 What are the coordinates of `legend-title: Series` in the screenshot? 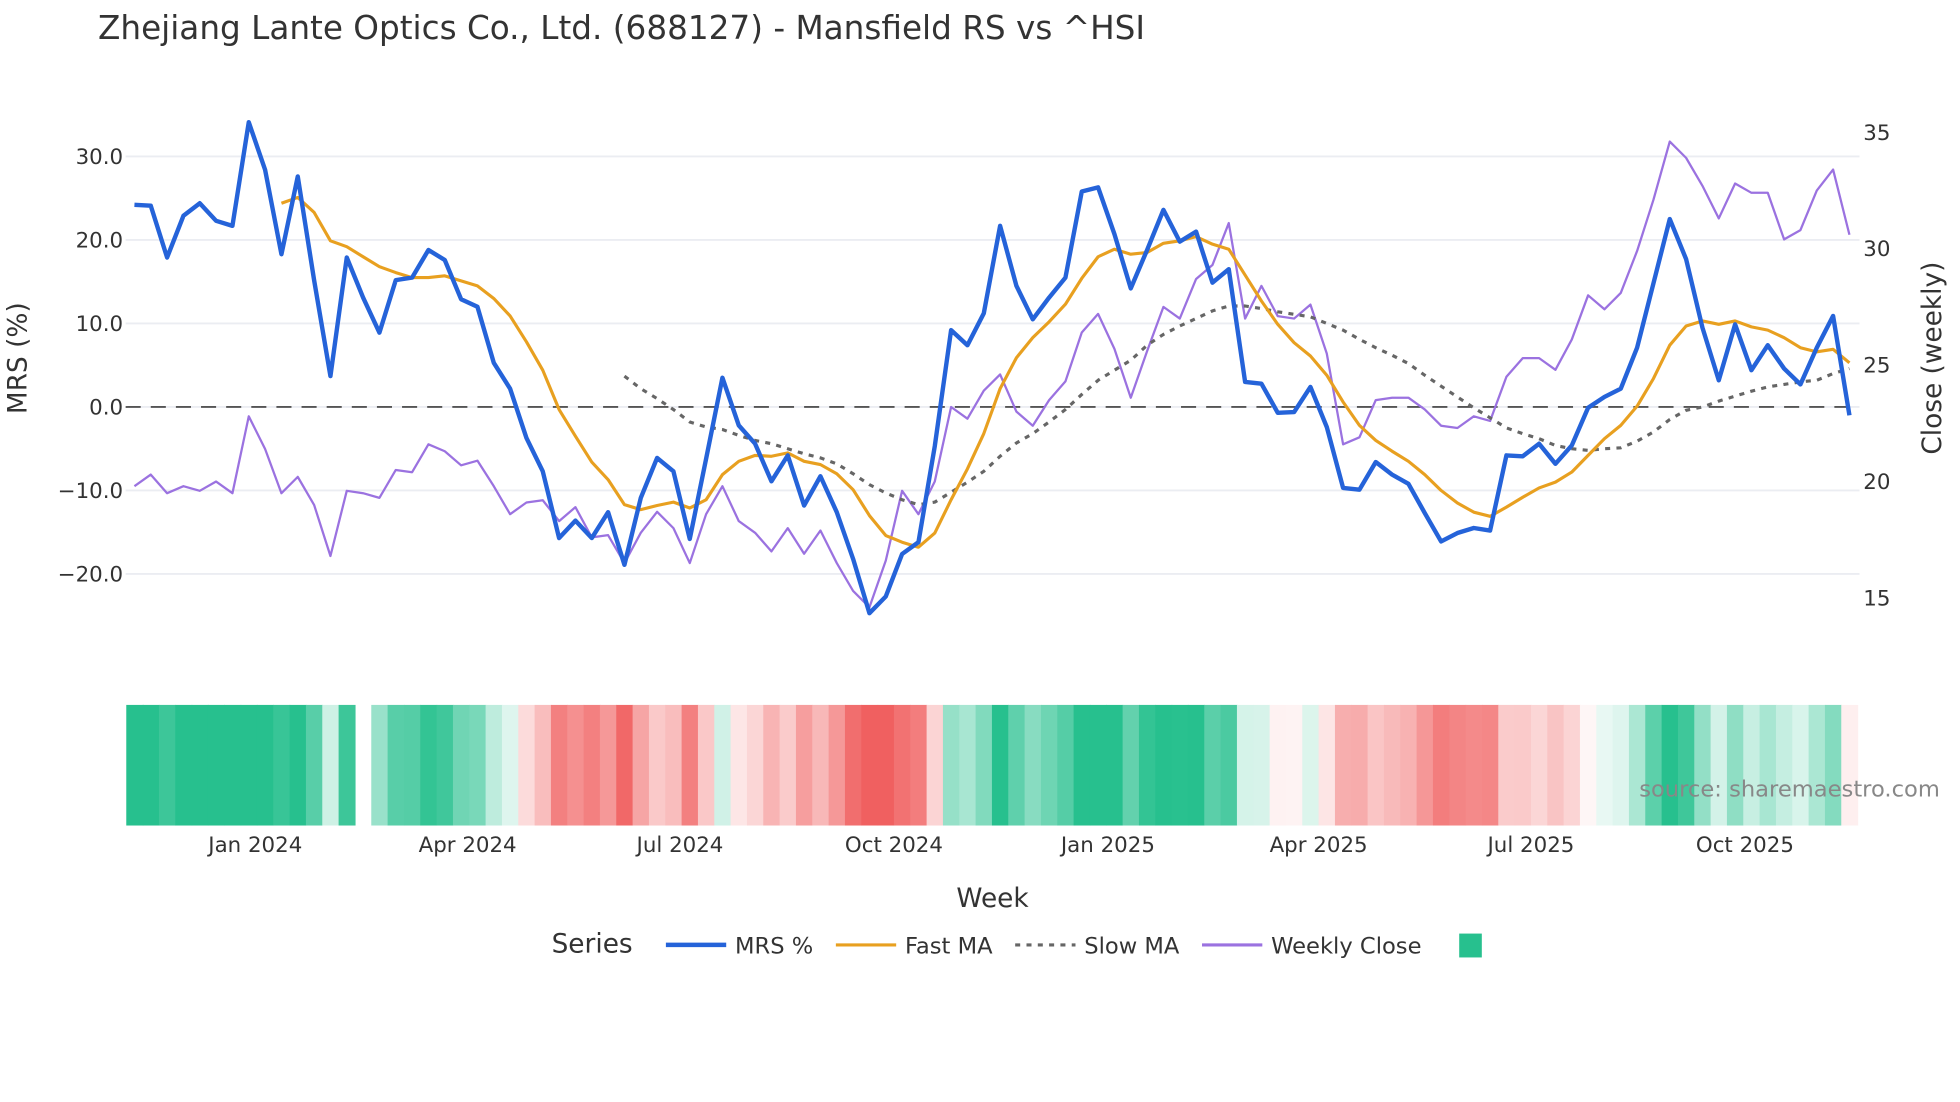 It's located at (592, 944).